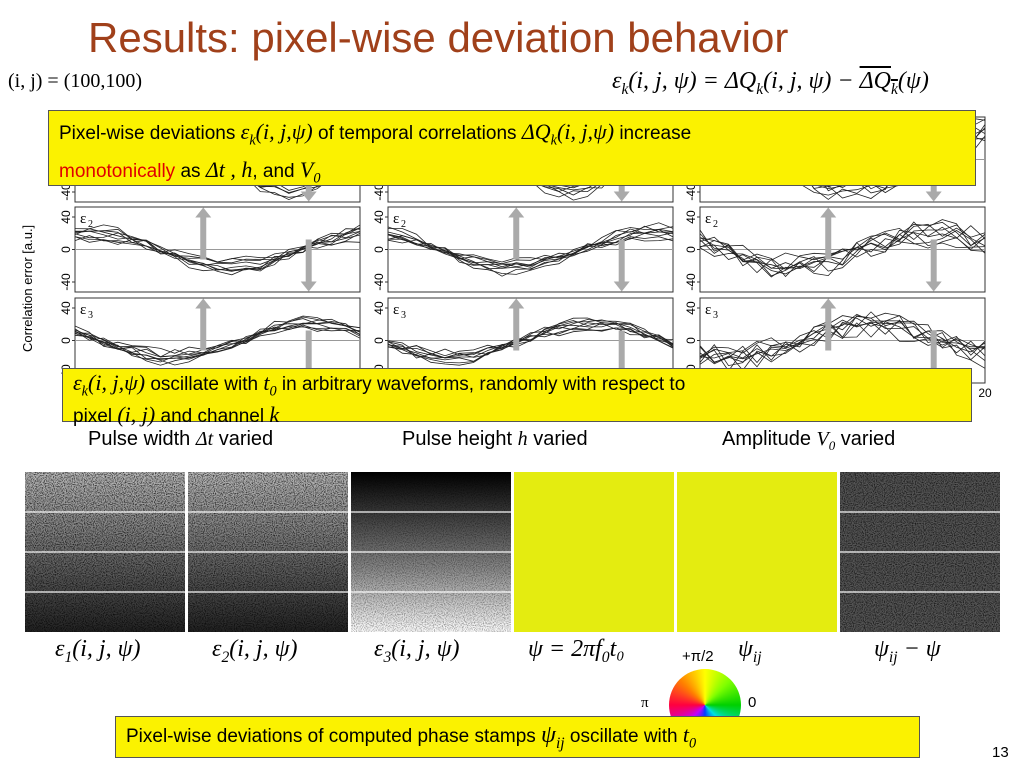  I want to click on m: Δt, so click(204, 439).